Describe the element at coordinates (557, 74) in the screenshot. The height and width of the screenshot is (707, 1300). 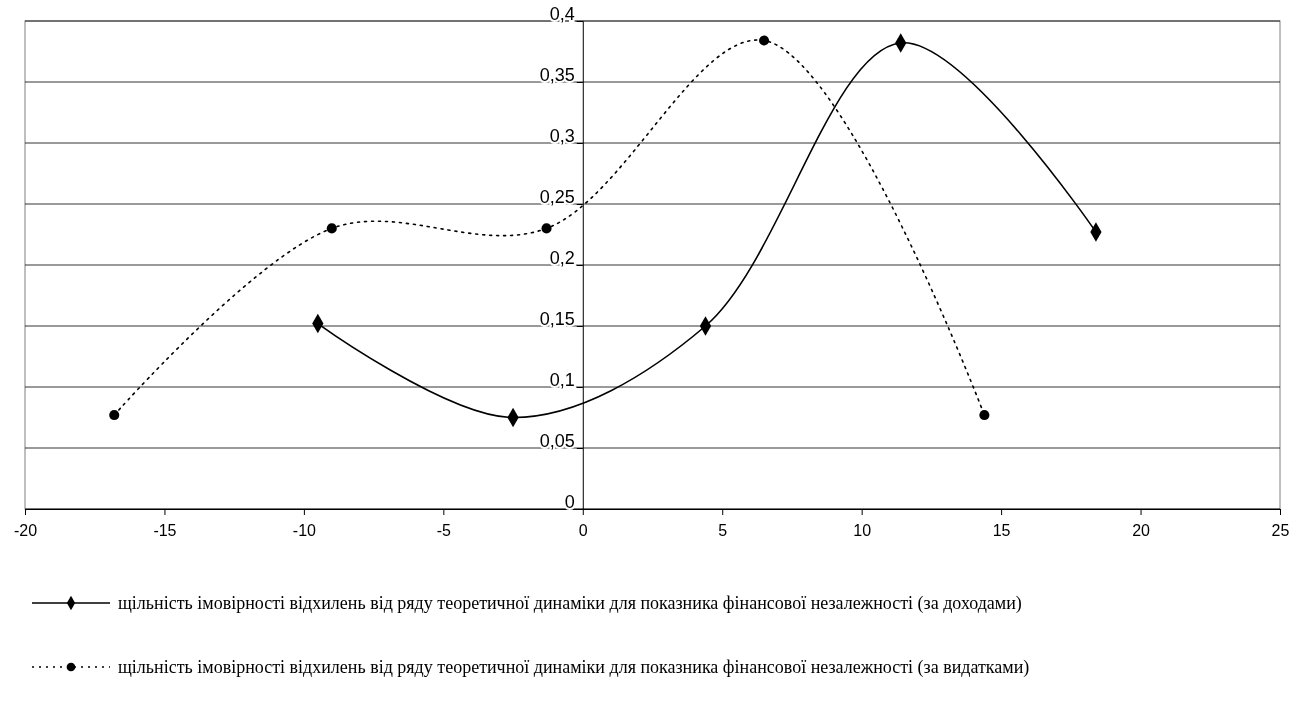
I see `y-tick-label: 0,35` at that location.